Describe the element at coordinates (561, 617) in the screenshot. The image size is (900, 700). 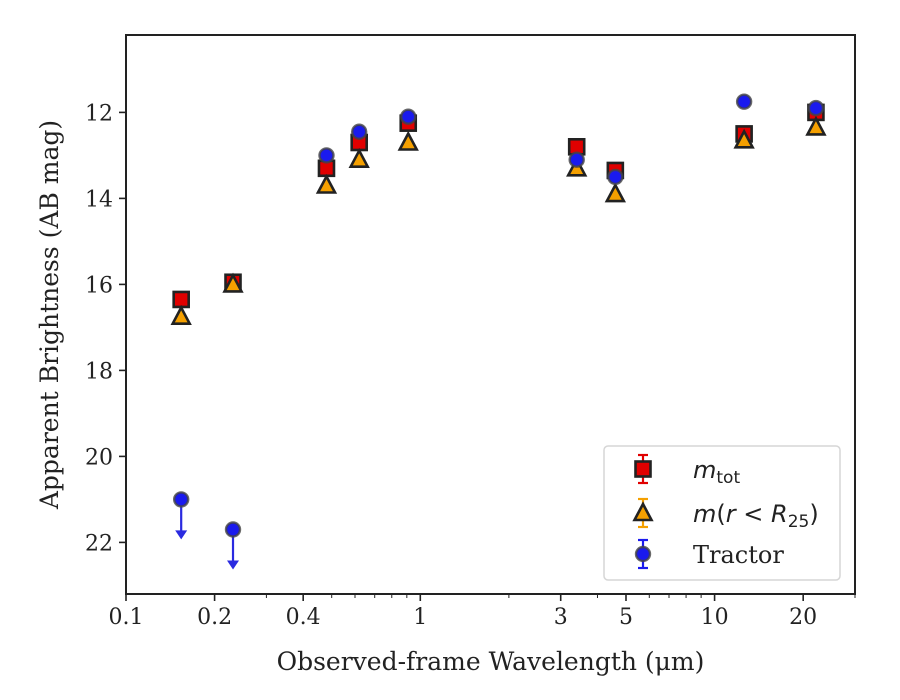
I see `x-tick-label: 3` at that location.